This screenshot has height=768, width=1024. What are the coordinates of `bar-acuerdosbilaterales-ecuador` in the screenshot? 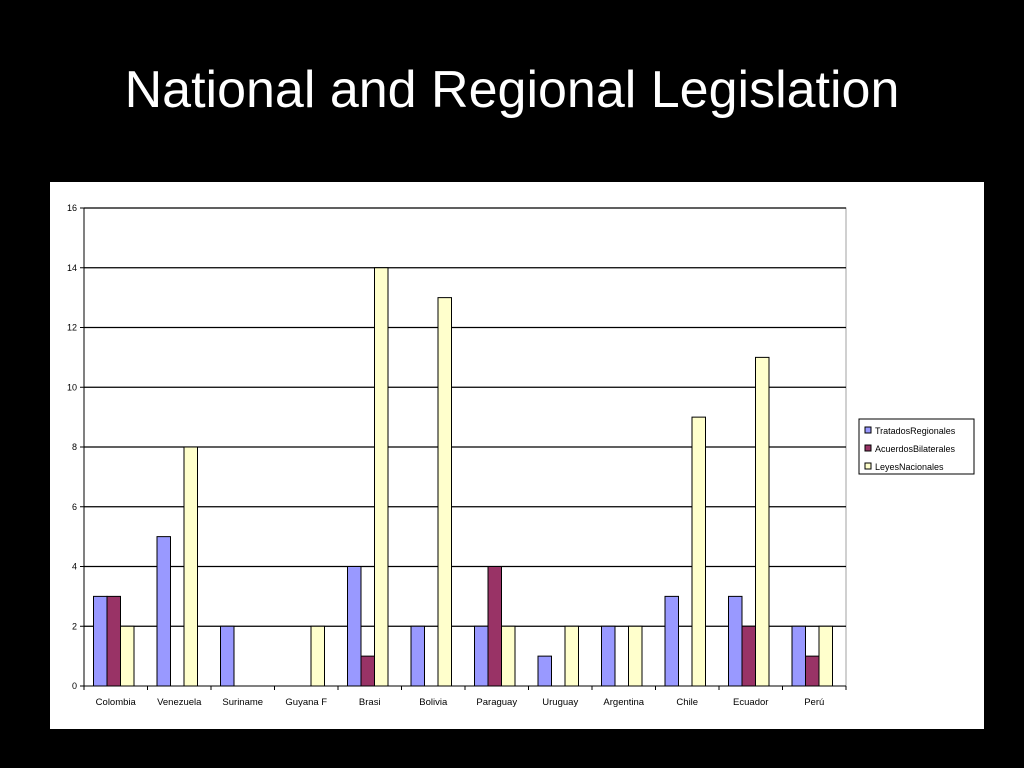 It's located at (748, 656).